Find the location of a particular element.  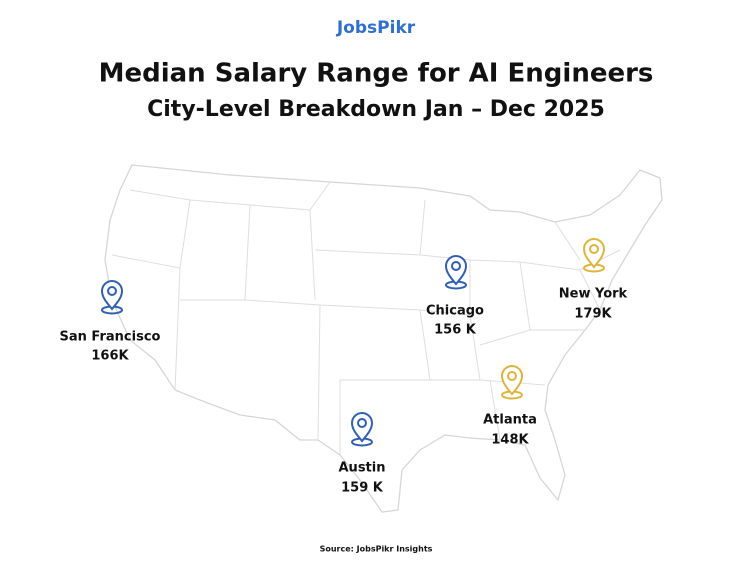

source: Source: JobsPikr Insights is located at coordinates (376, 549).